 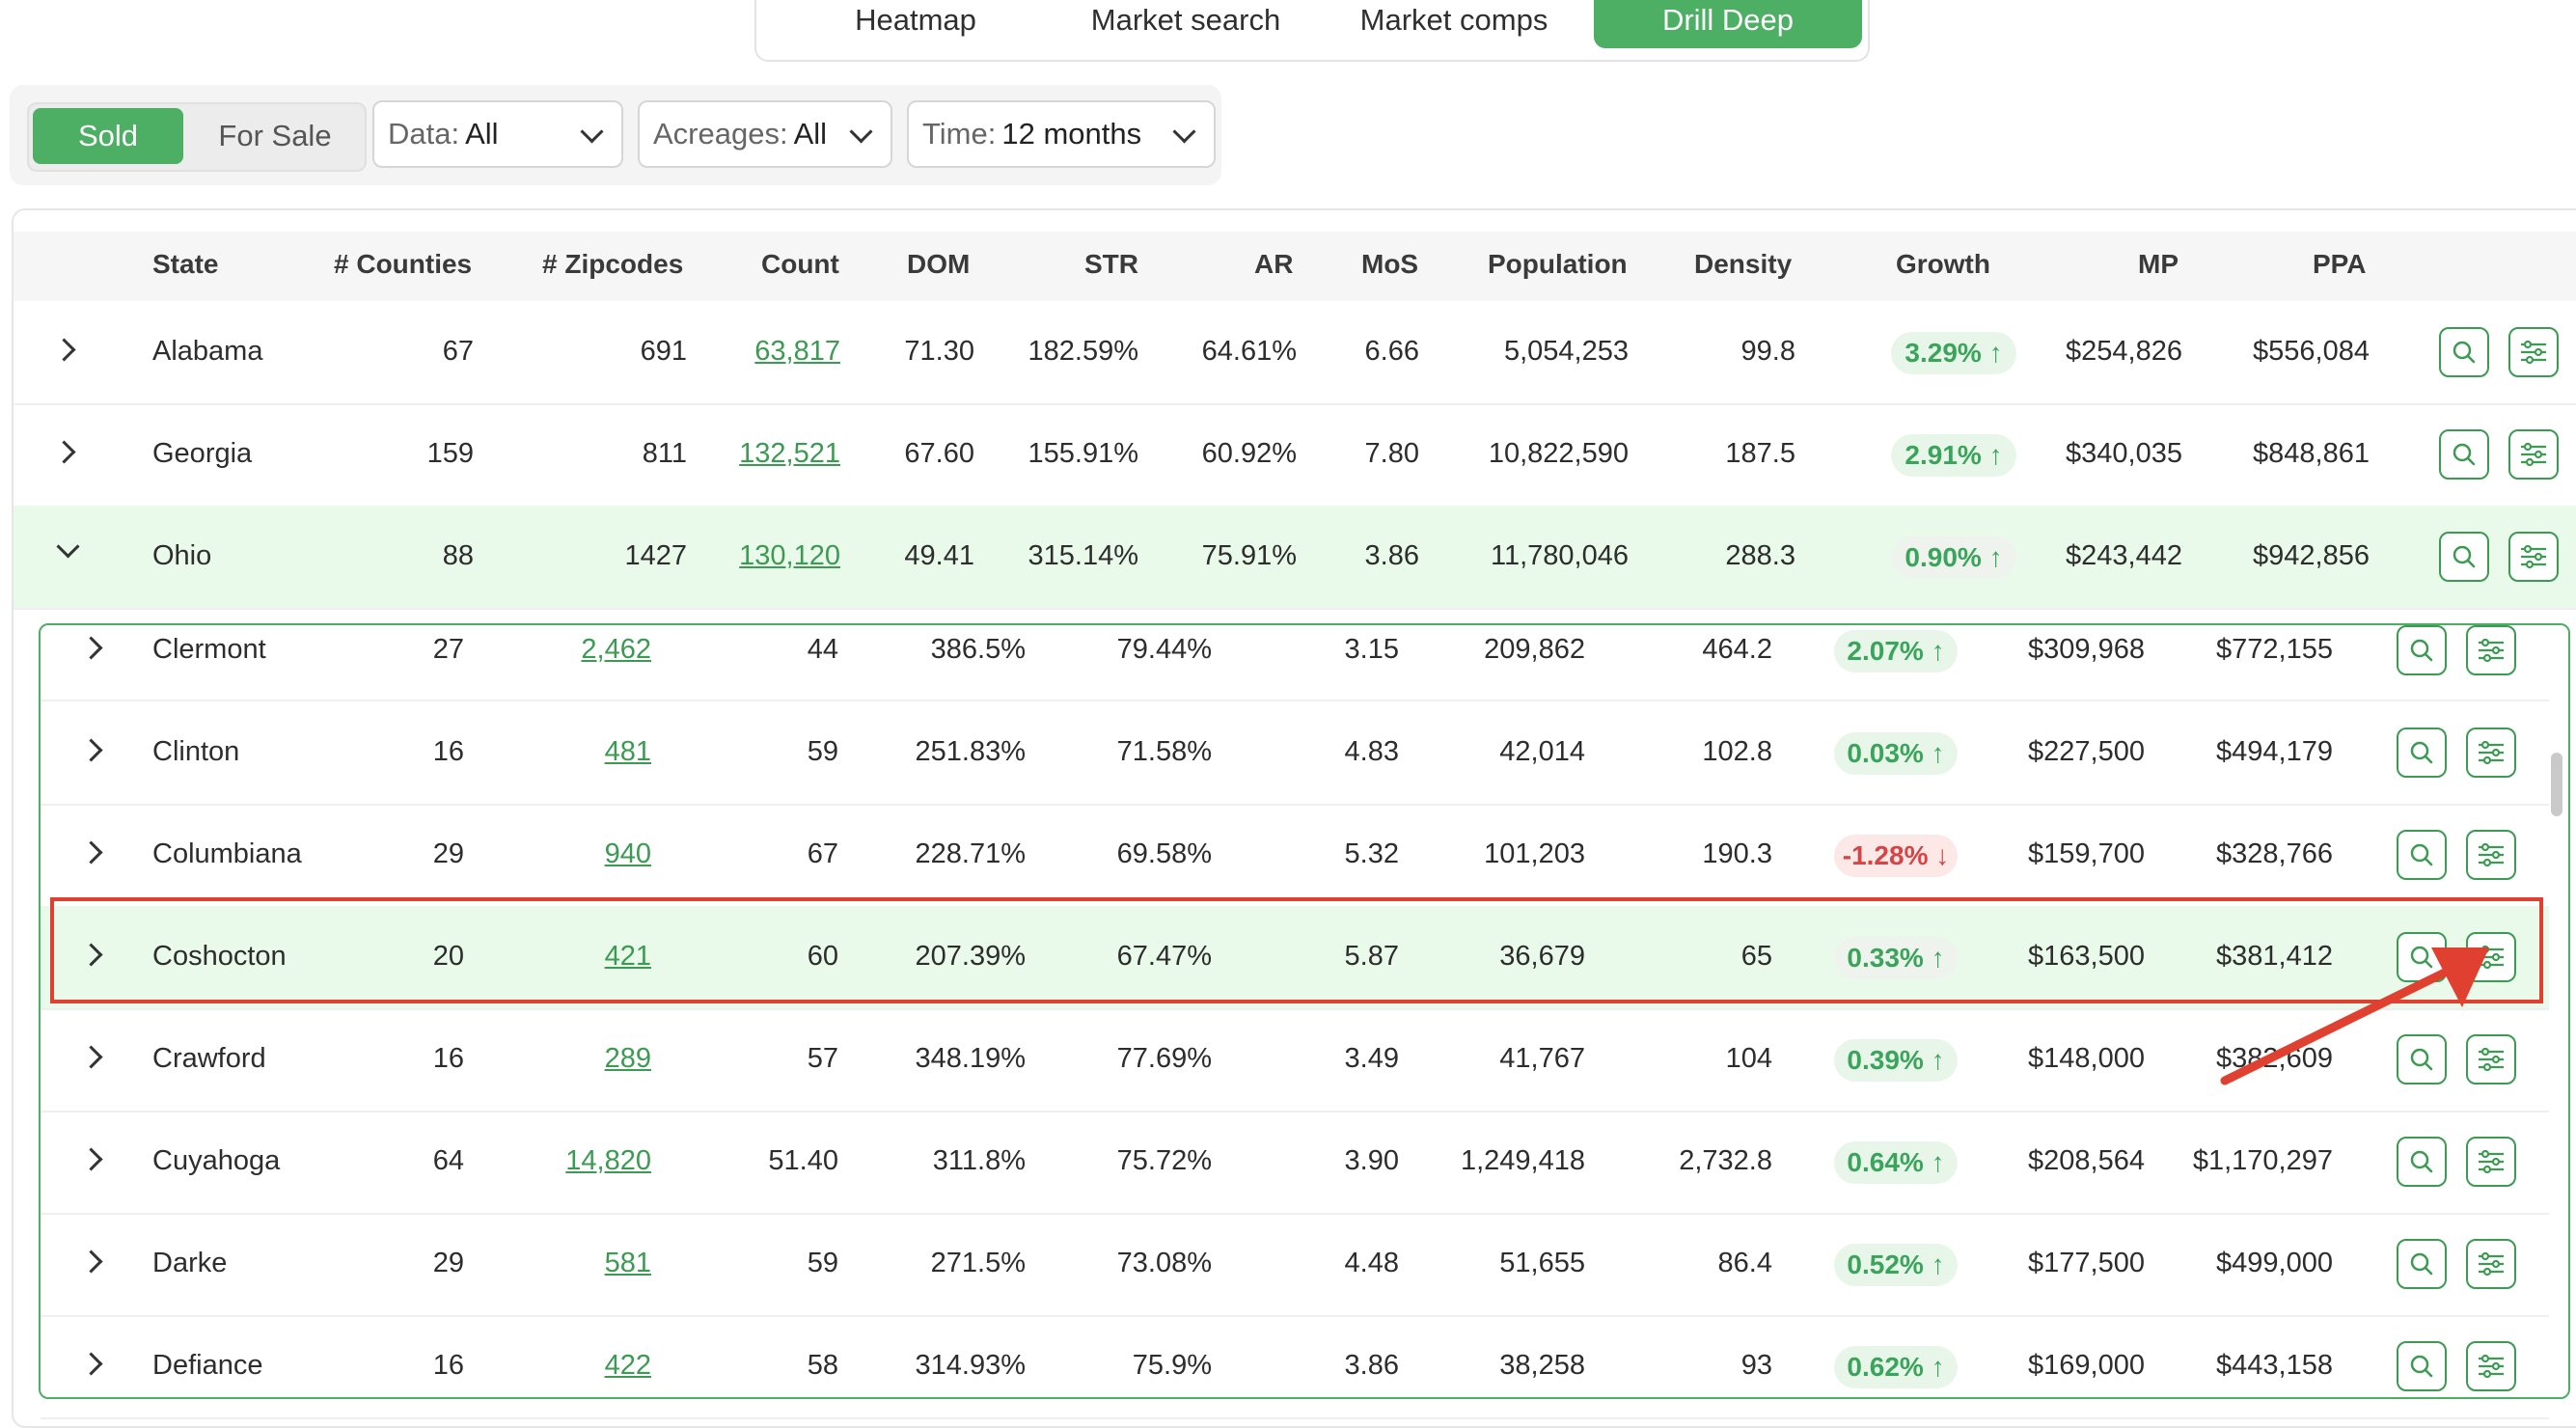 What do you see at coordinates (789, 454) in the screenshot?
I see `listing-count-link: 132,521` at bounding box center [789, 454].